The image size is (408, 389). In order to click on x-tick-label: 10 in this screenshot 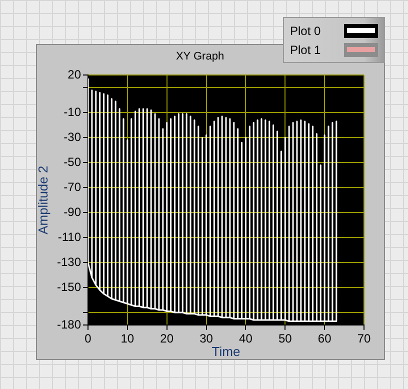, I will do `click(127, 339)`.